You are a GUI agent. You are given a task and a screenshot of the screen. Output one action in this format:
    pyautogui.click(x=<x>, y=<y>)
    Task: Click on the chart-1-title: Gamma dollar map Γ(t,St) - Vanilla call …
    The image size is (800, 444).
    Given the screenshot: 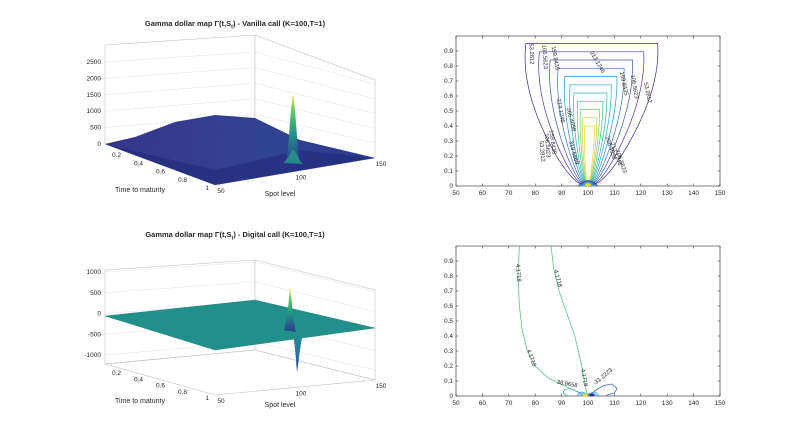 What is the action you would take?
    pyautogui.click(x=235, y=25)
    